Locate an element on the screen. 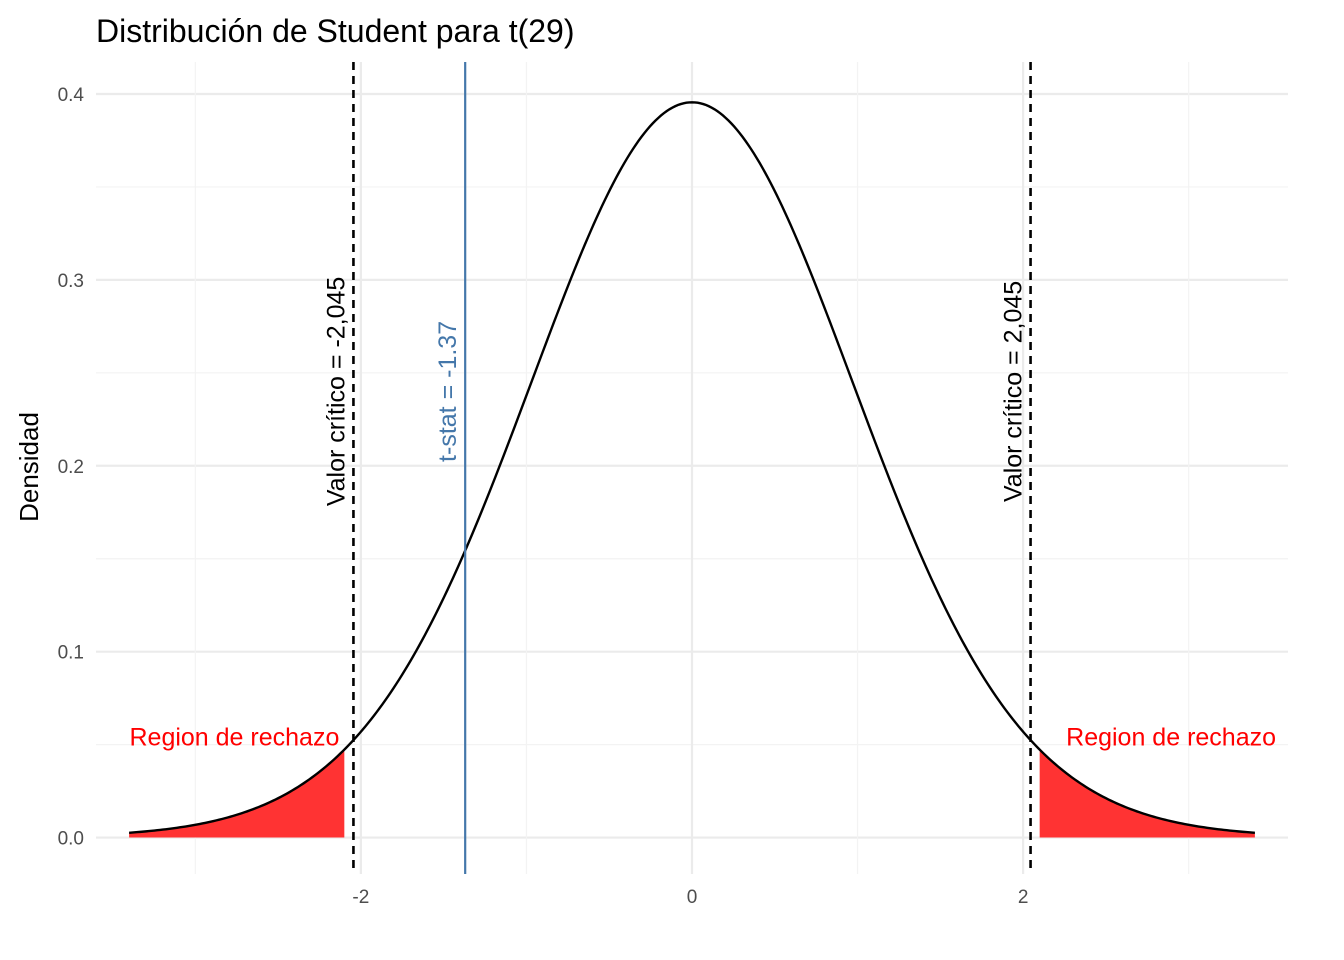  y-tick-label: 0.4 is located at coordinates (71, 95).